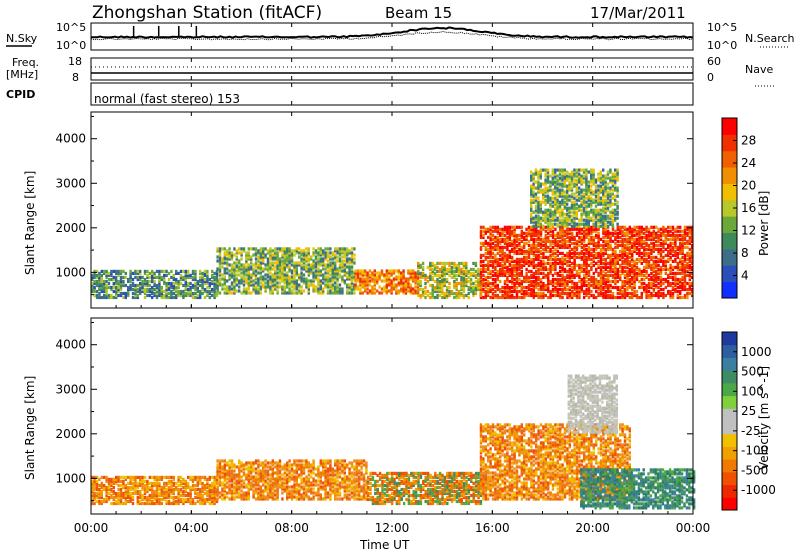  What do you see at coordinates (70, 183) in the screenshot?
I see `y-tick-label: 3000` at bounding box center [70, 183].